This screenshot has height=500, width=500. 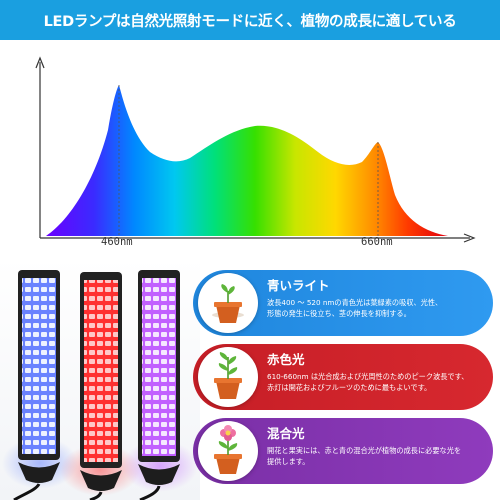 What do you see at coordinates (377, 242) in the screenshot?
I see `tick-label-660: 660nm` at bounding box center [377, 242].